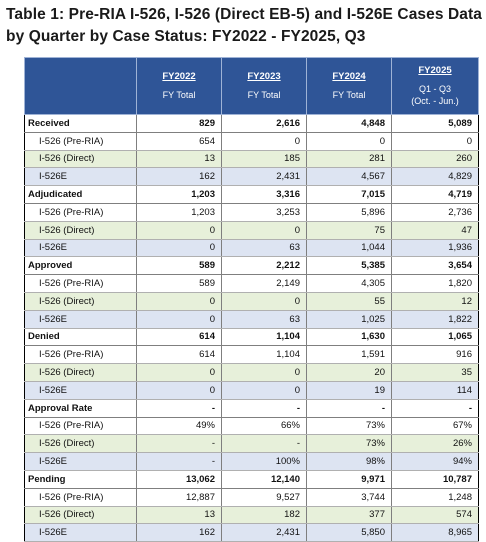  What do you see at coordinates (435, 426) in the screenshot?
I see `cell-value: 67%` at bounding box center [435, 426].